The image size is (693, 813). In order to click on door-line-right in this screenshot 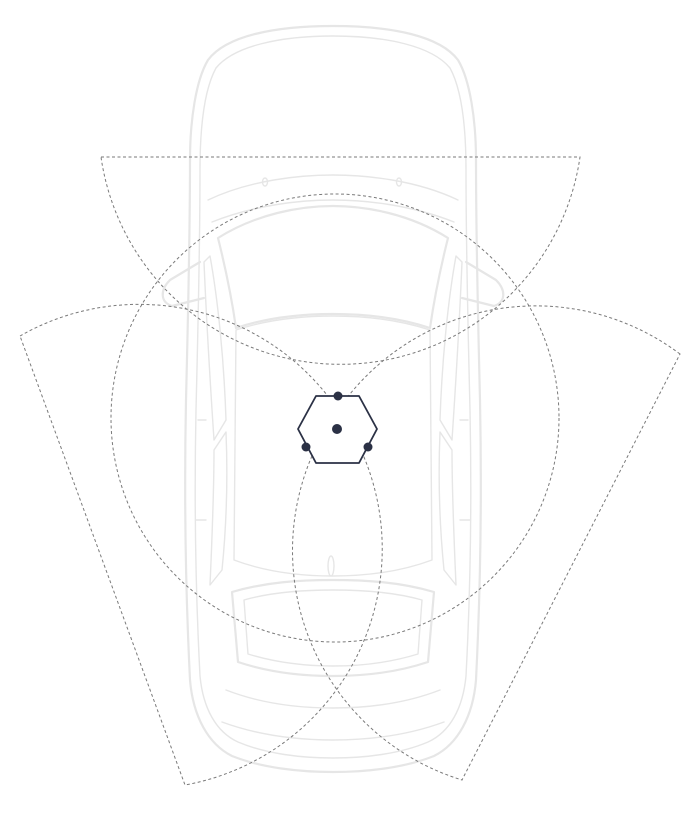, I will do `click(465, 470)`.